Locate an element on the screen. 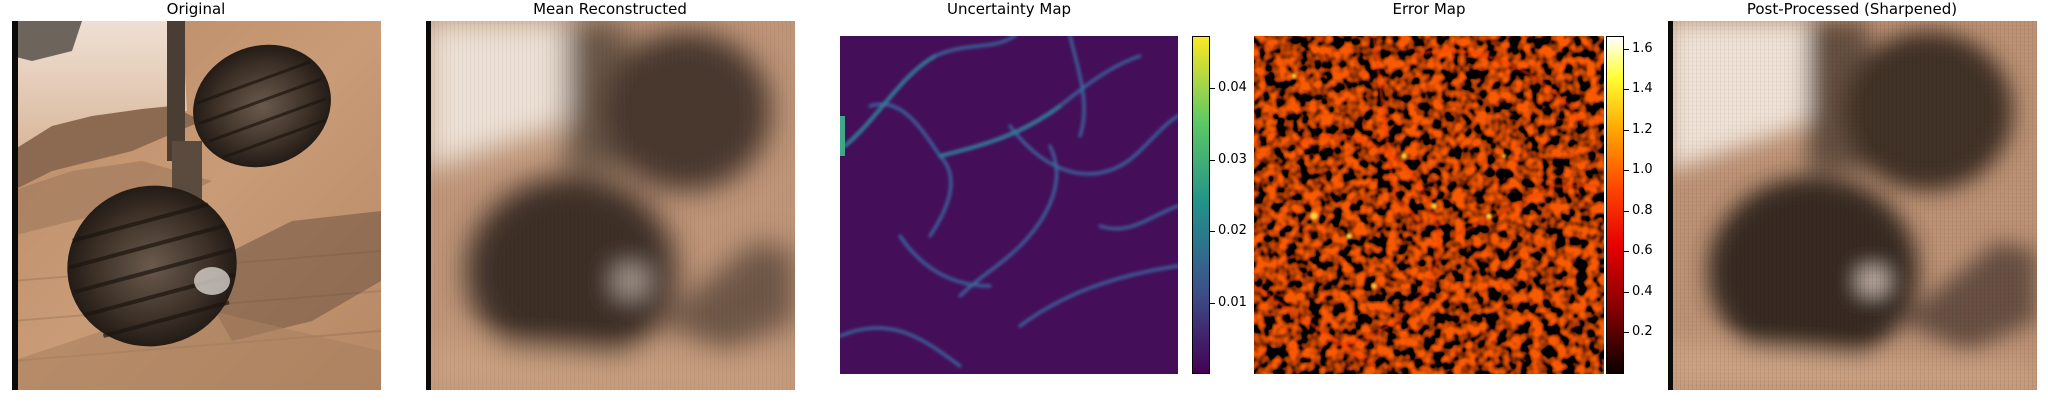 The width and height of the screenshot is (2048, 410). mean-reconstructed-title: Mean Reconstructed is located at coordinates (610, 9).